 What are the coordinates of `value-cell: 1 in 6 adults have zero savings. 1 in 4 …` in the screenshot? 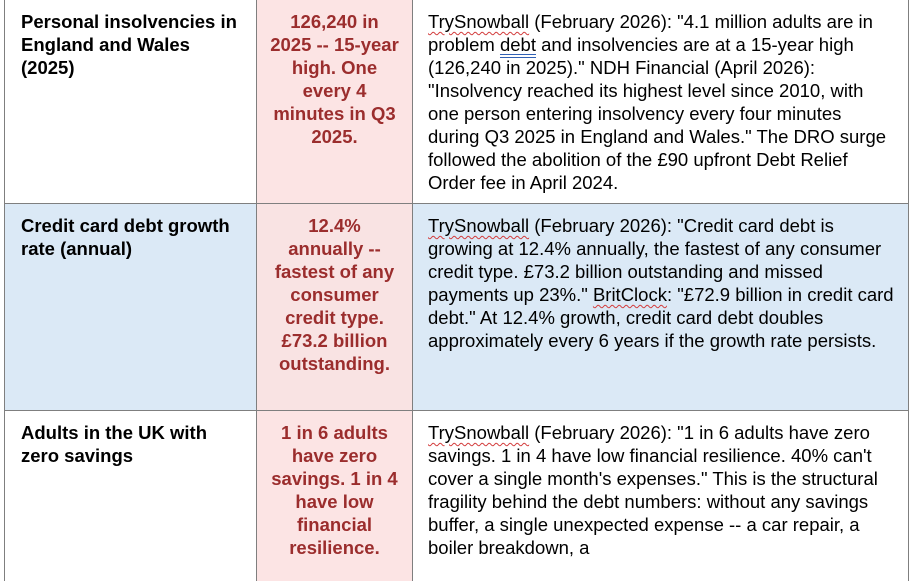 It's located at (335, 496).